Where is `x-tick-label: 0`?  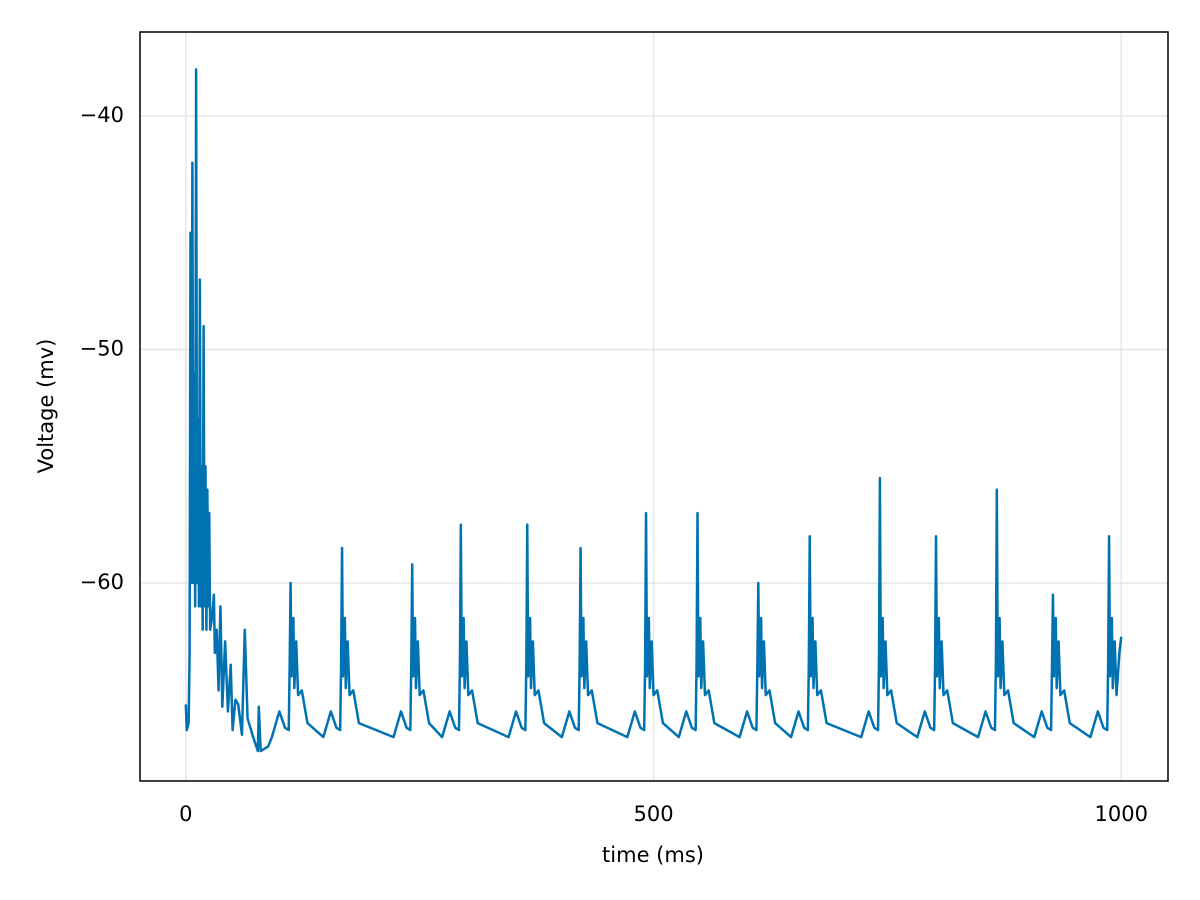
x-tick-label: 0 is located at coordinates (185, 814).